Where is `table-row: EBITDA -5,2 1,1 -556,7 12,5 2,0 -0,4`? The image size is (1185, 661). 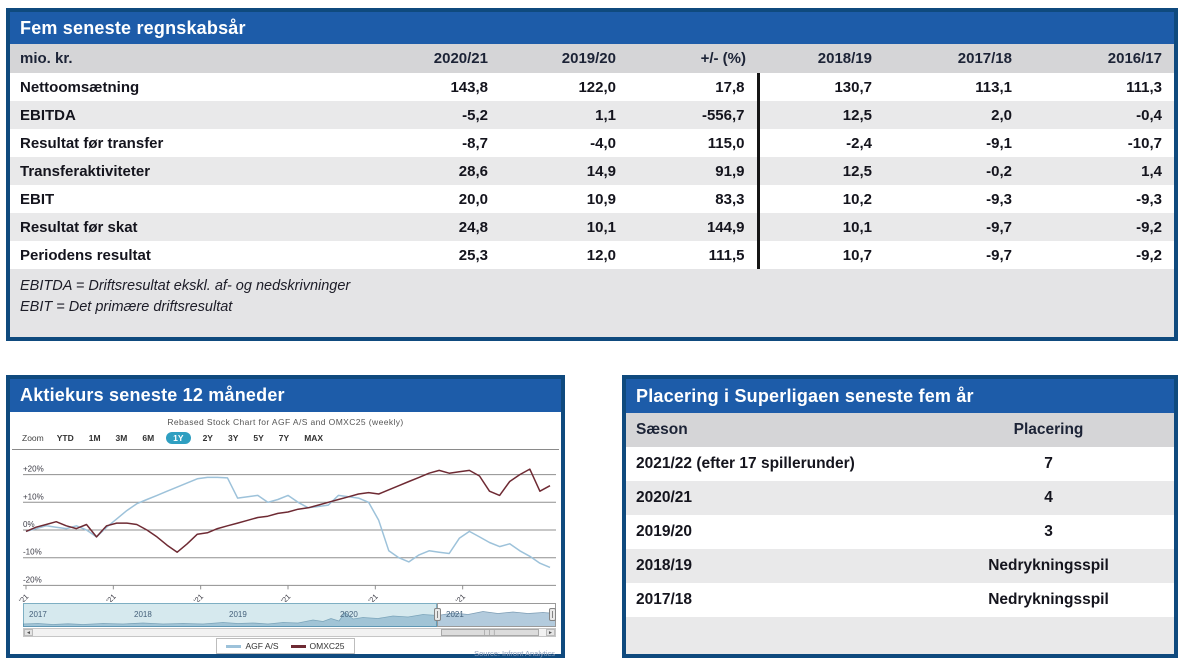 table-row: EBITDA -5,2 1,1 -556,7 12,5 2,0 -0,4 is located at coordinates (592, 115).